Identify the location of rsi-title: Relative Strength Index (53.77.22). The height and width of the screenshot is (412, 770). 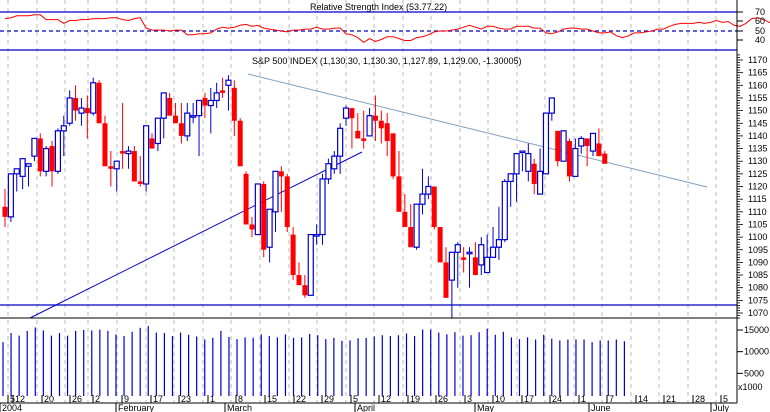
(378, 7).